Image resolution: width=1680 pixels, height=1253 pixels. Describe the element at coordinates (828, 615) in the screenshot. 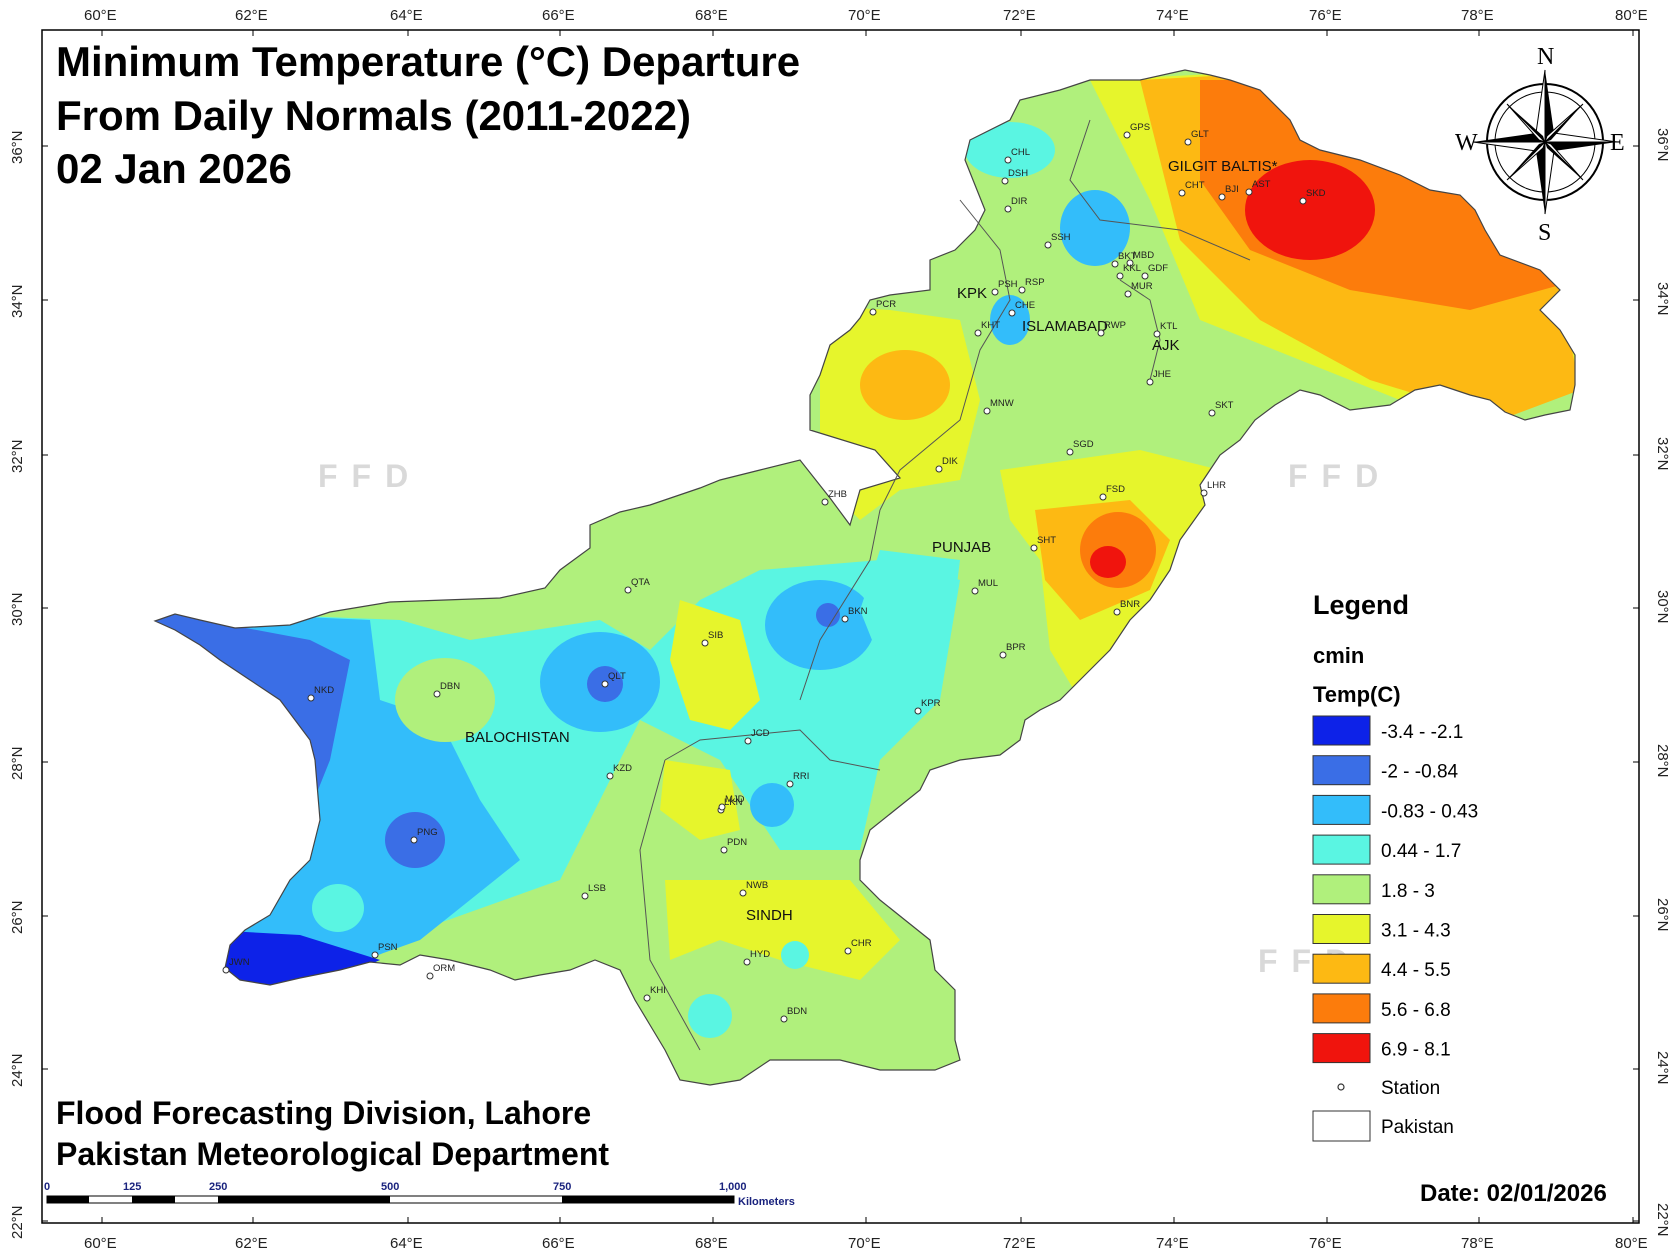

I see `zone-bkn-low` at that location.